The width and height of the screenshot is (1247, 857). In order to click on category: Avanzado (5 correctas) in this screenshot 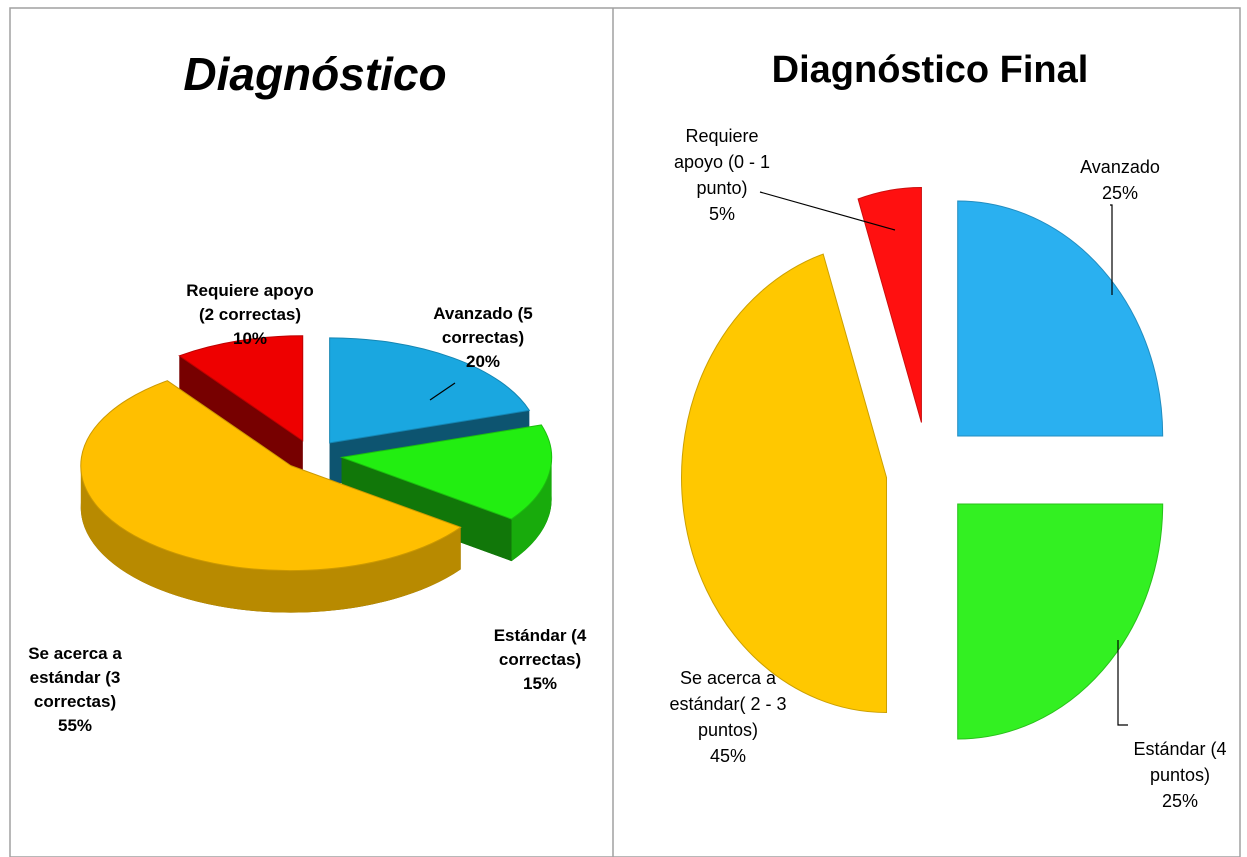, I will do `click(483, 325)`.